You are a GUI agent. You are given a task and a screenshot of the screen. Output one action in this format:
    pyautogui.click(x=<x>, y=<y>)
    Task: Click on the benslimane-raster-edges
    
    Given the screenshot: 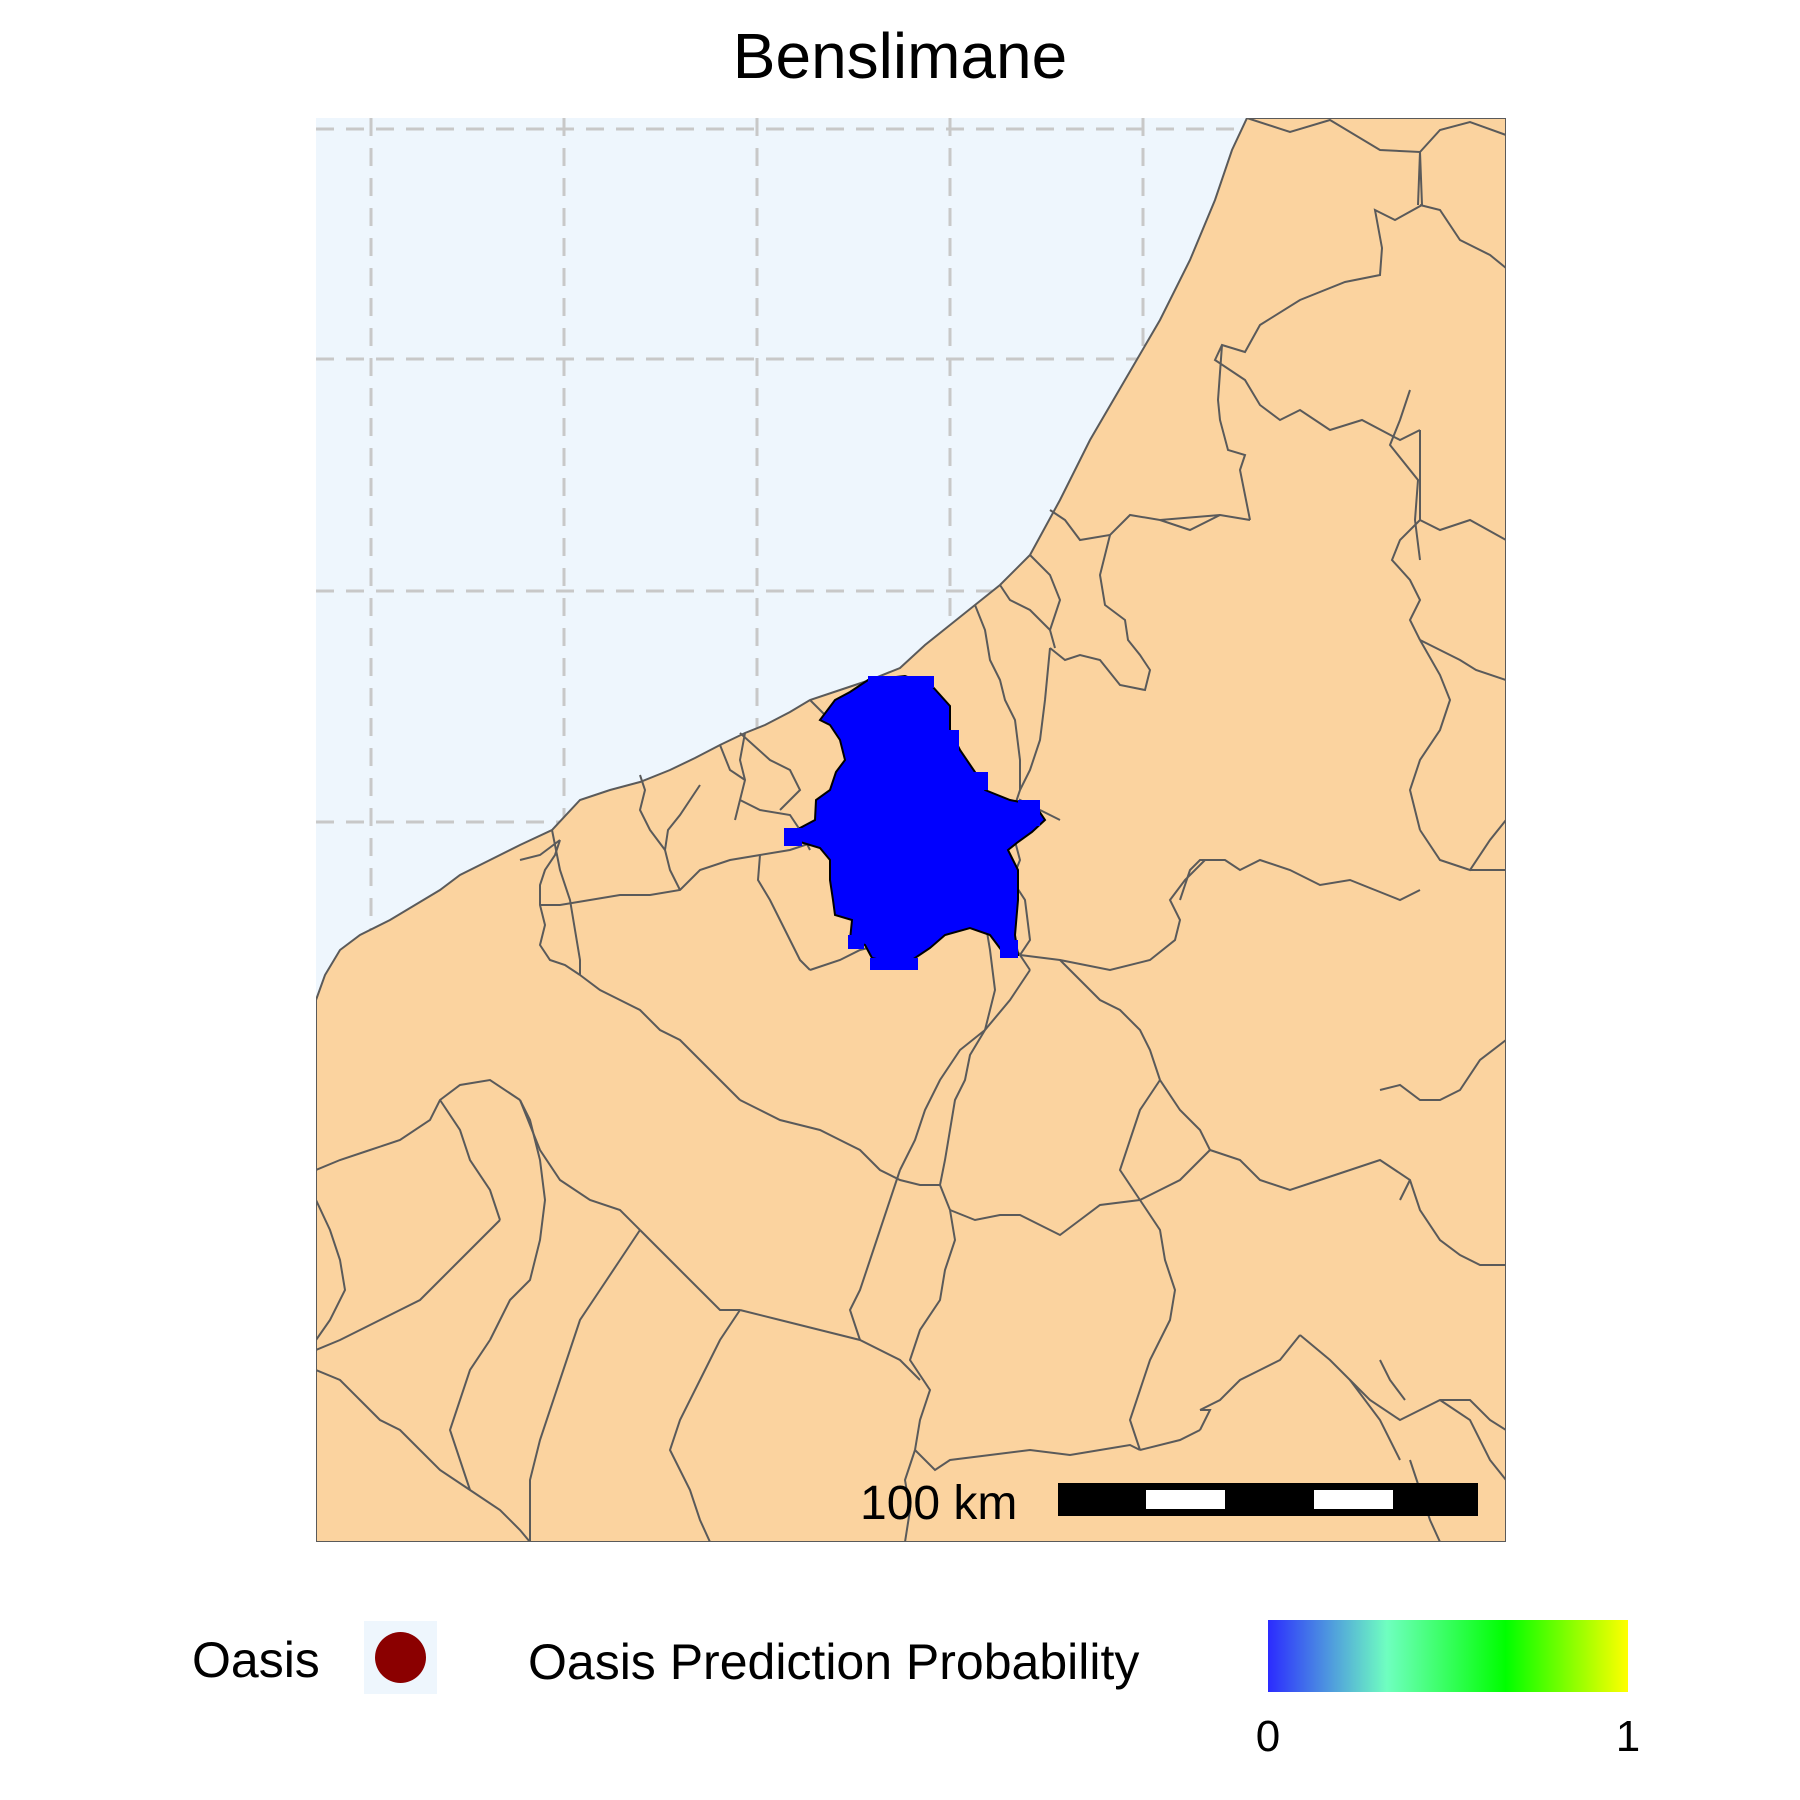 What is the action you would take?
    pyautogui.click(x=912, y=823)
    